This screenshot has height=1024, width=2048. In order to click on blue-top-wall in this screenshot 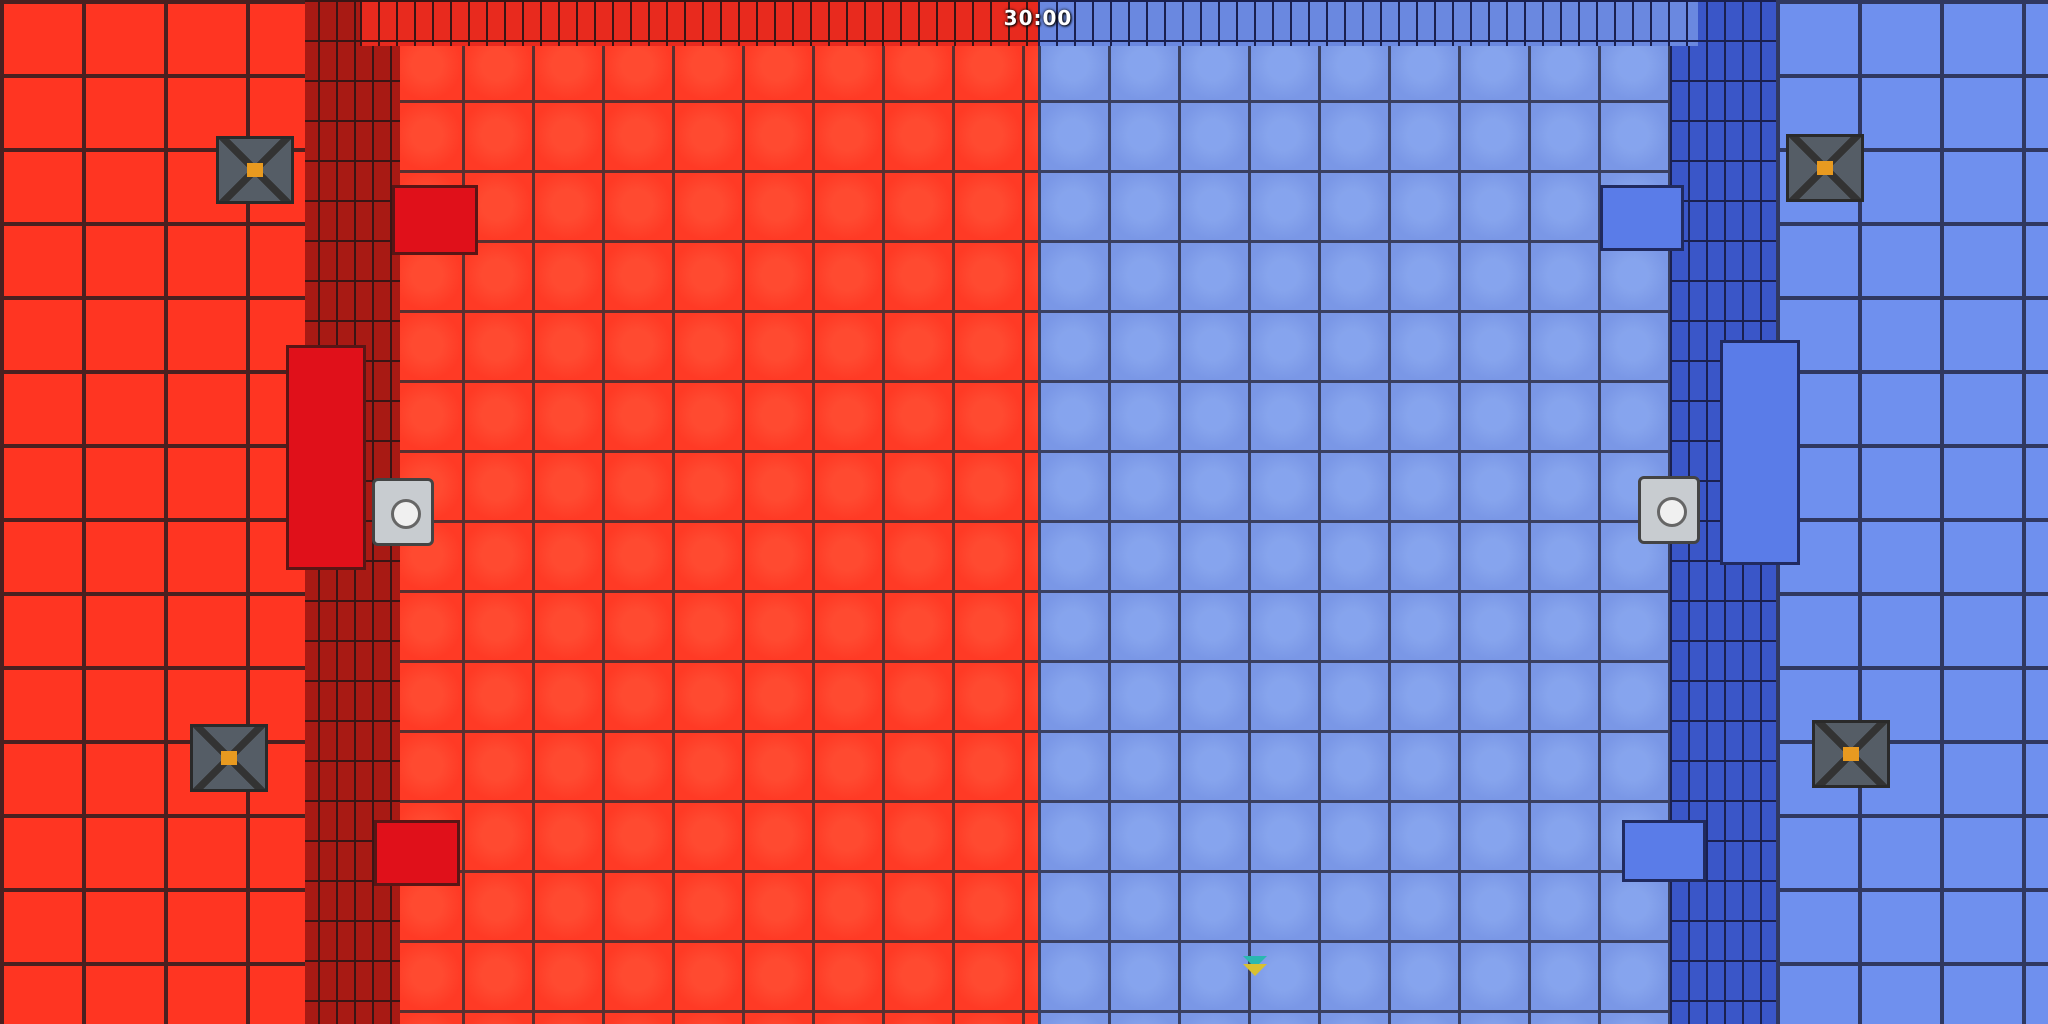, I will do `click(1368, 23)`.